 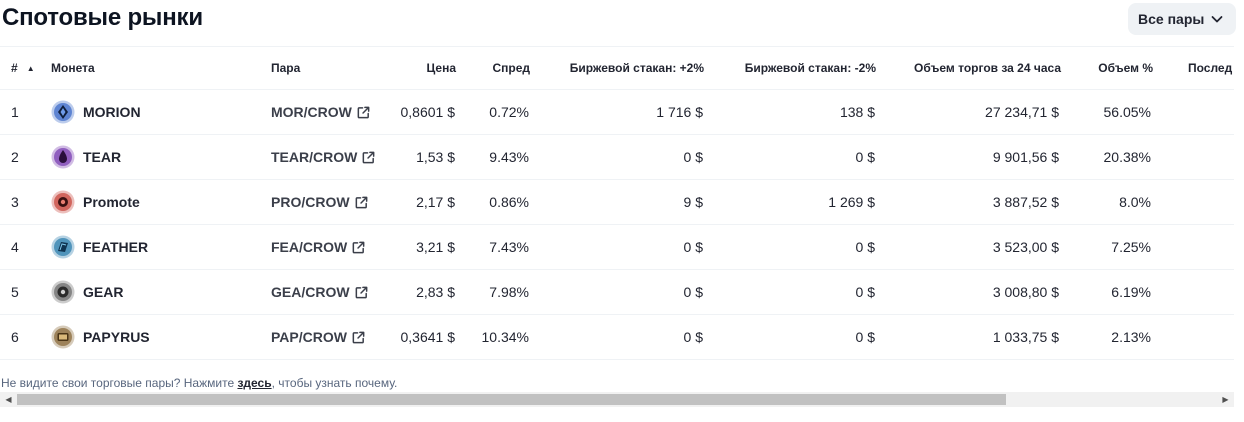 I want to click on volume-cell: 1 033,75 $, so click(x=1025, y=337).